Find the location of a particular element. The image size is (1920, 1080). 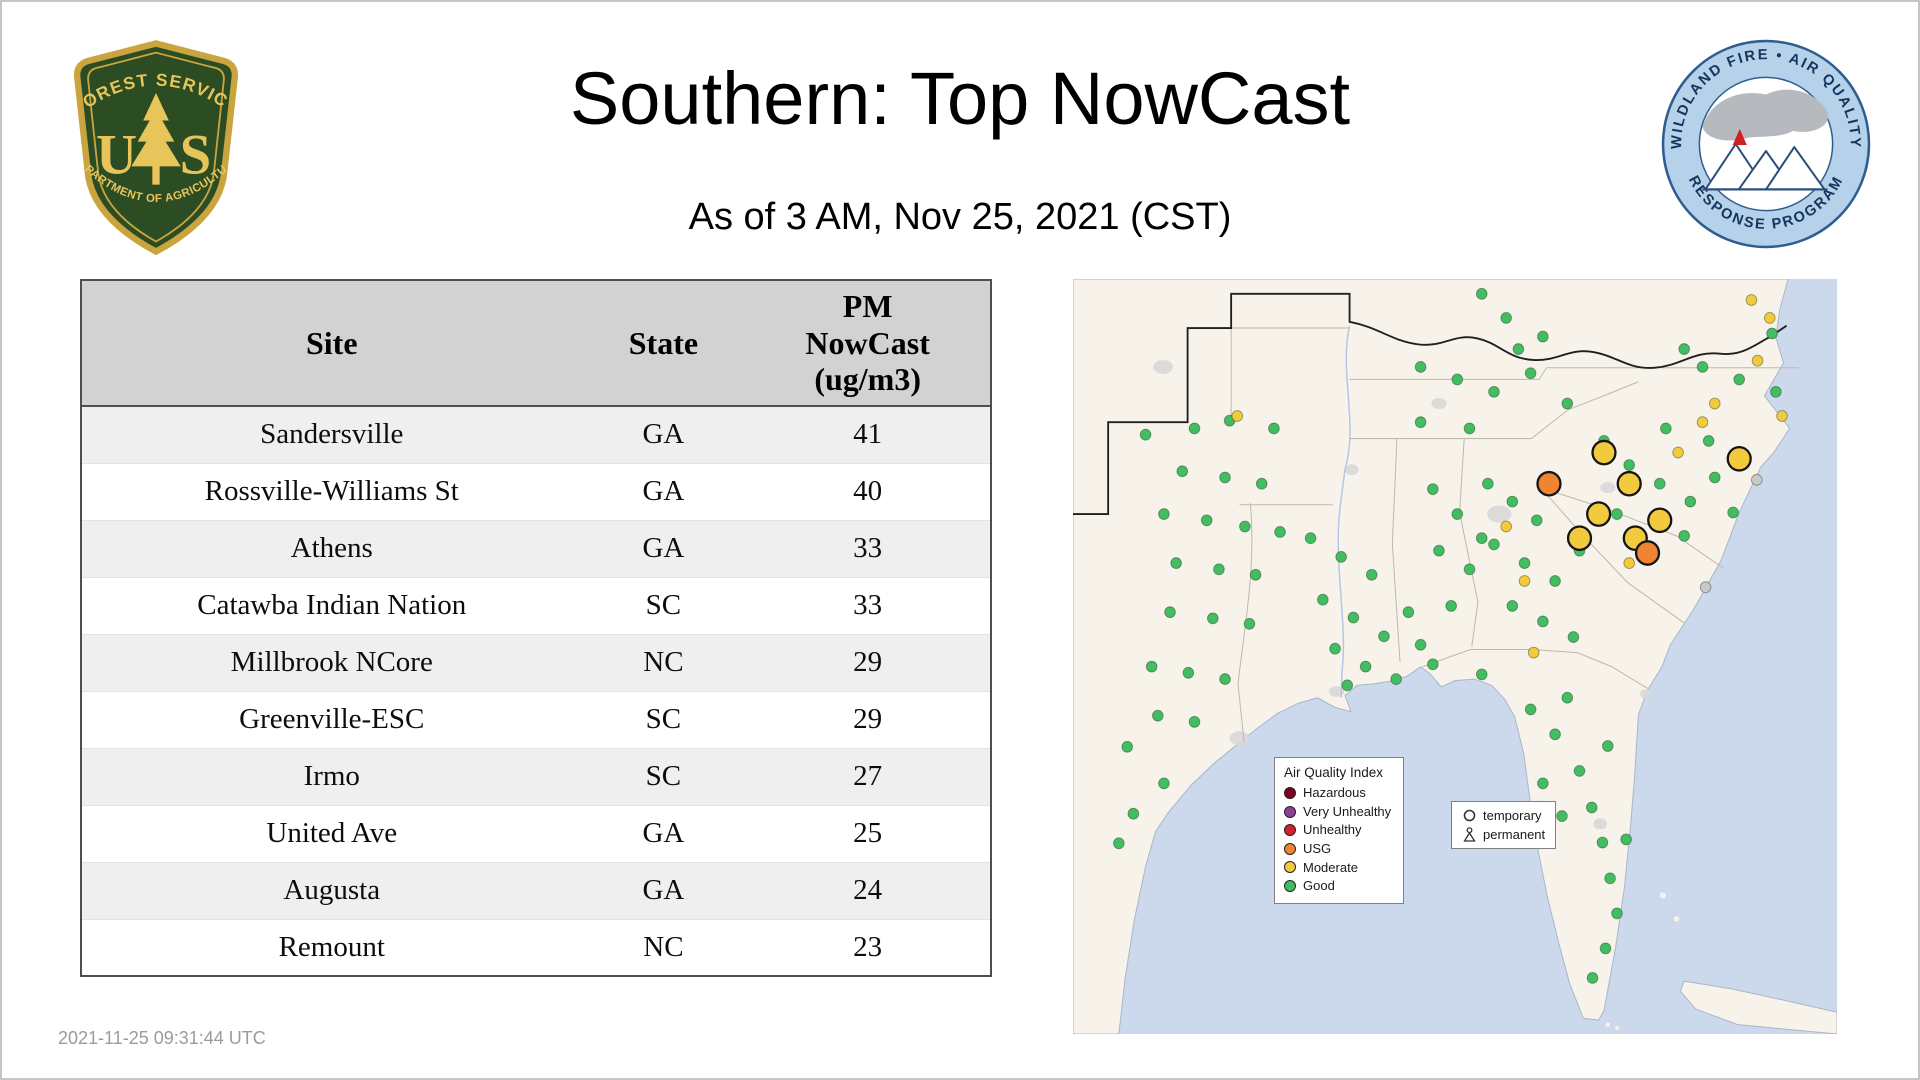

value-cell: 41 is located at coordinates (868, 434).